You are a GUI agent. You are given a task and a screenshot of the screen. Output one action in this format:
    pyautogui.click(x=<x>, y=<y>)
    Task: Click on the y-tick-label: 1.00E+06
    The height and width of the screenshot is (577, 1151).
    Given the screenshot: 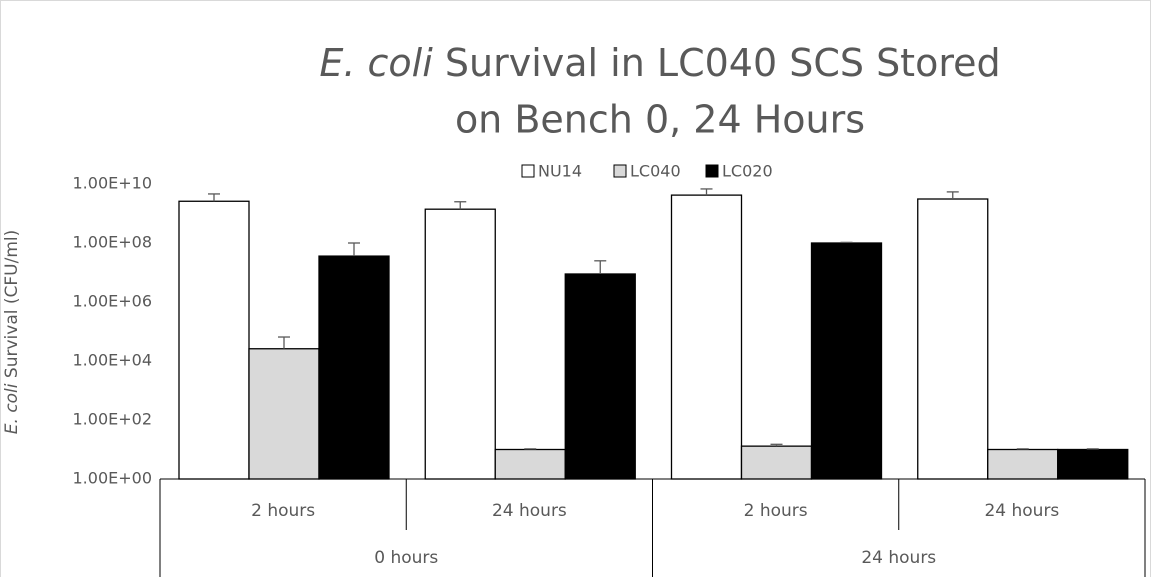 What is the action you would take?
    pyautogui.click(x=113, y=301)
    